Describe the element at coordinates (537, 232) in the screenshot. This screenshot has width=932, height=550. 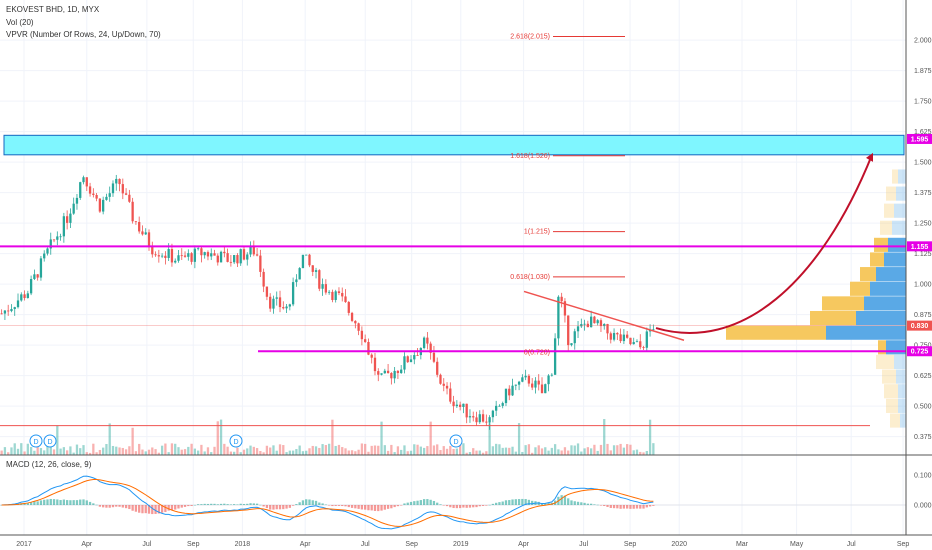
I see `fib-level-label: 1(1.215)` at that location.